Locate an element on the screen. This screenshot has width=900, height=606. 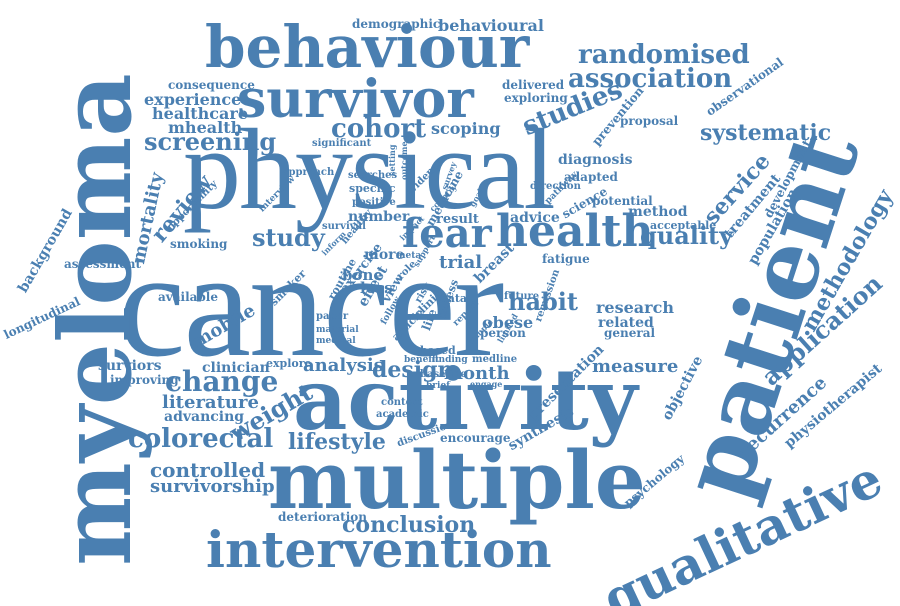
word-cancer: cancer is located at coordinates (311, 304).